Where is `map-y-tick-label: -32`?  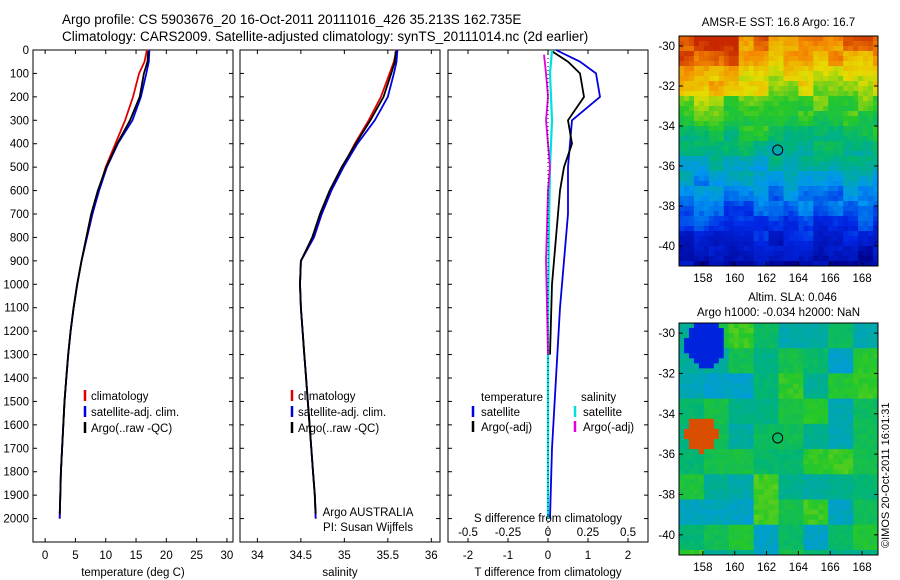
map-y-tick-label: -32 is located at coordinates (666, 374).